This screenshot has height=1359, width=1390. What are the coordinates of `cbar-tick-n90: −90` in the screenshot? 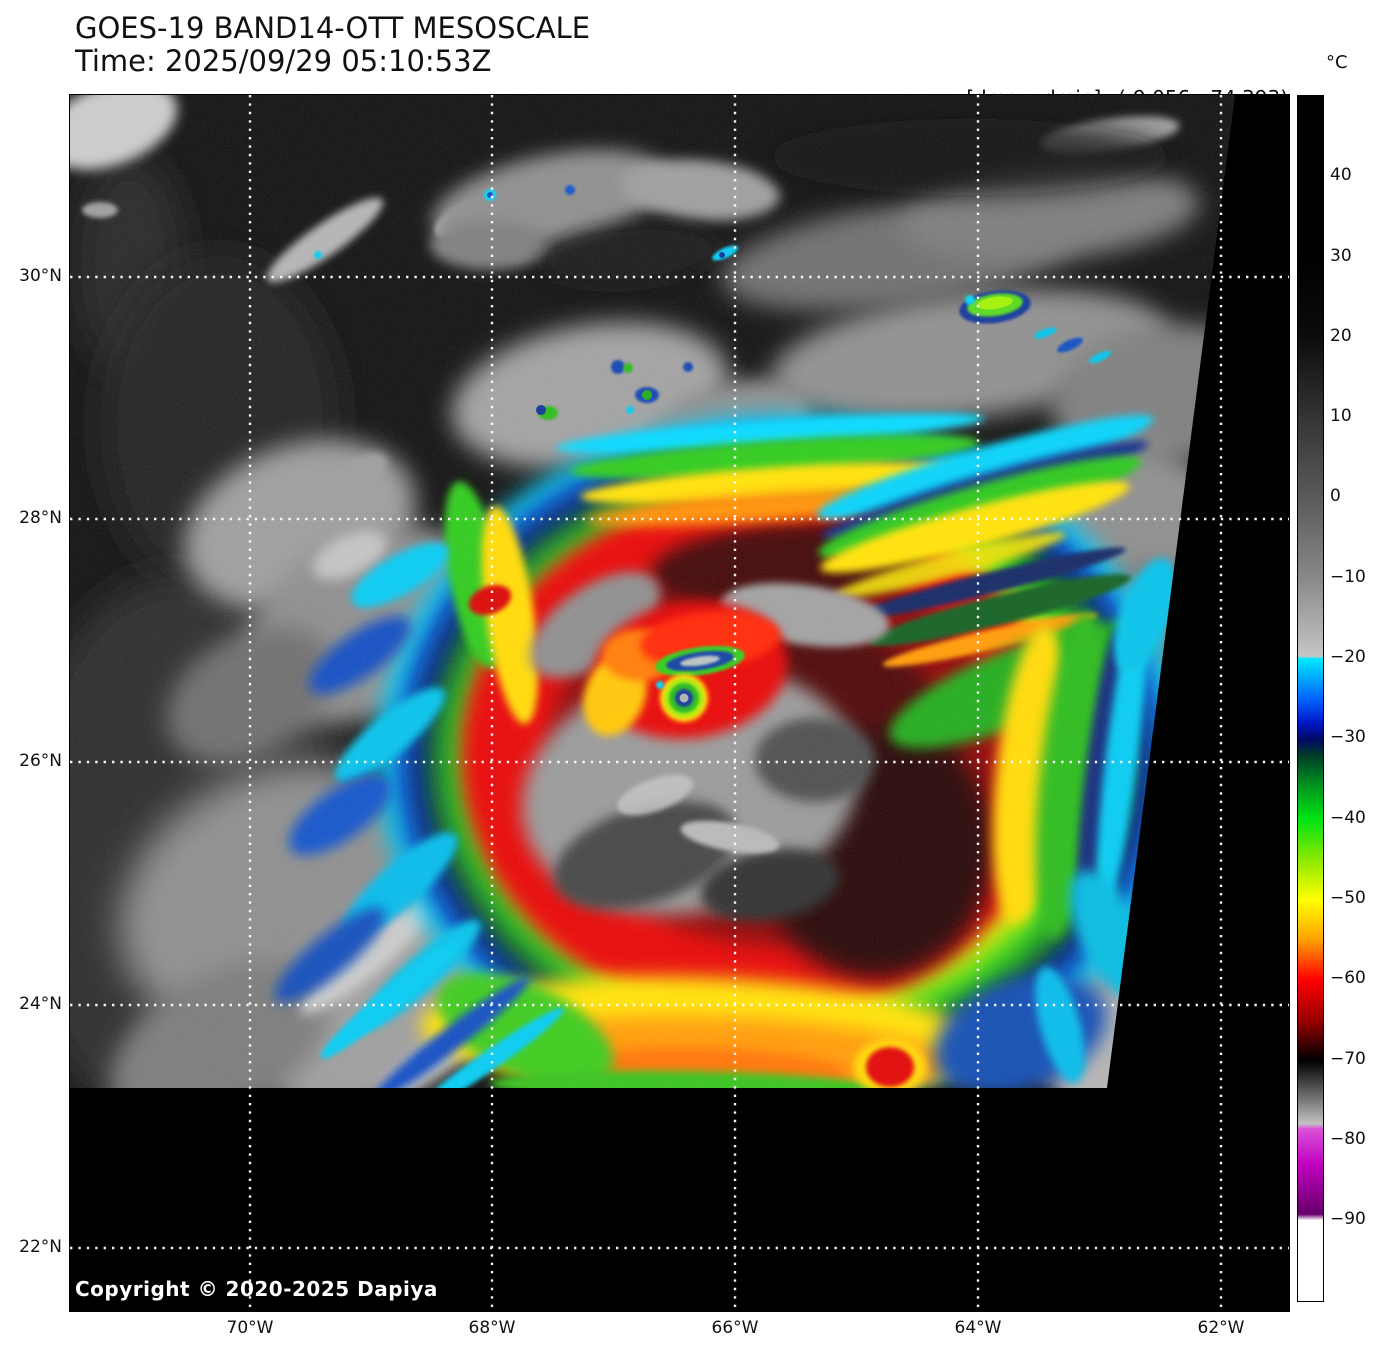 It's located at (1348, 1219).